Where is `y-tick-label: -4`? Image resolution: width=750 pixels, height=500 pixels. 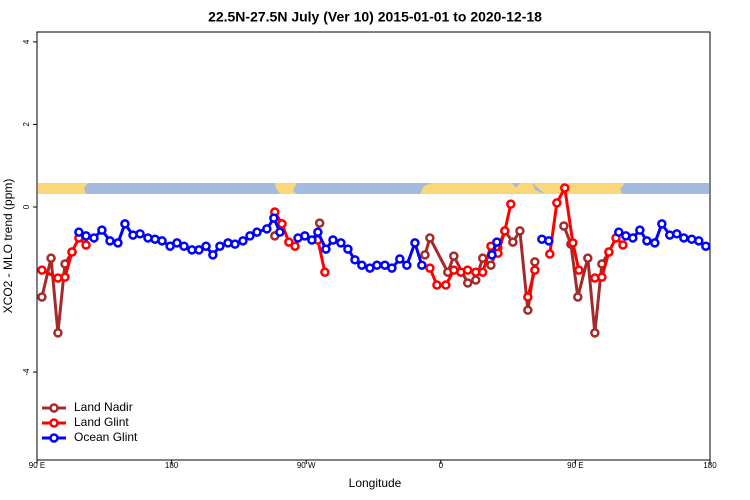 y-tick-label: -4 is located at coordinates (26, 372).